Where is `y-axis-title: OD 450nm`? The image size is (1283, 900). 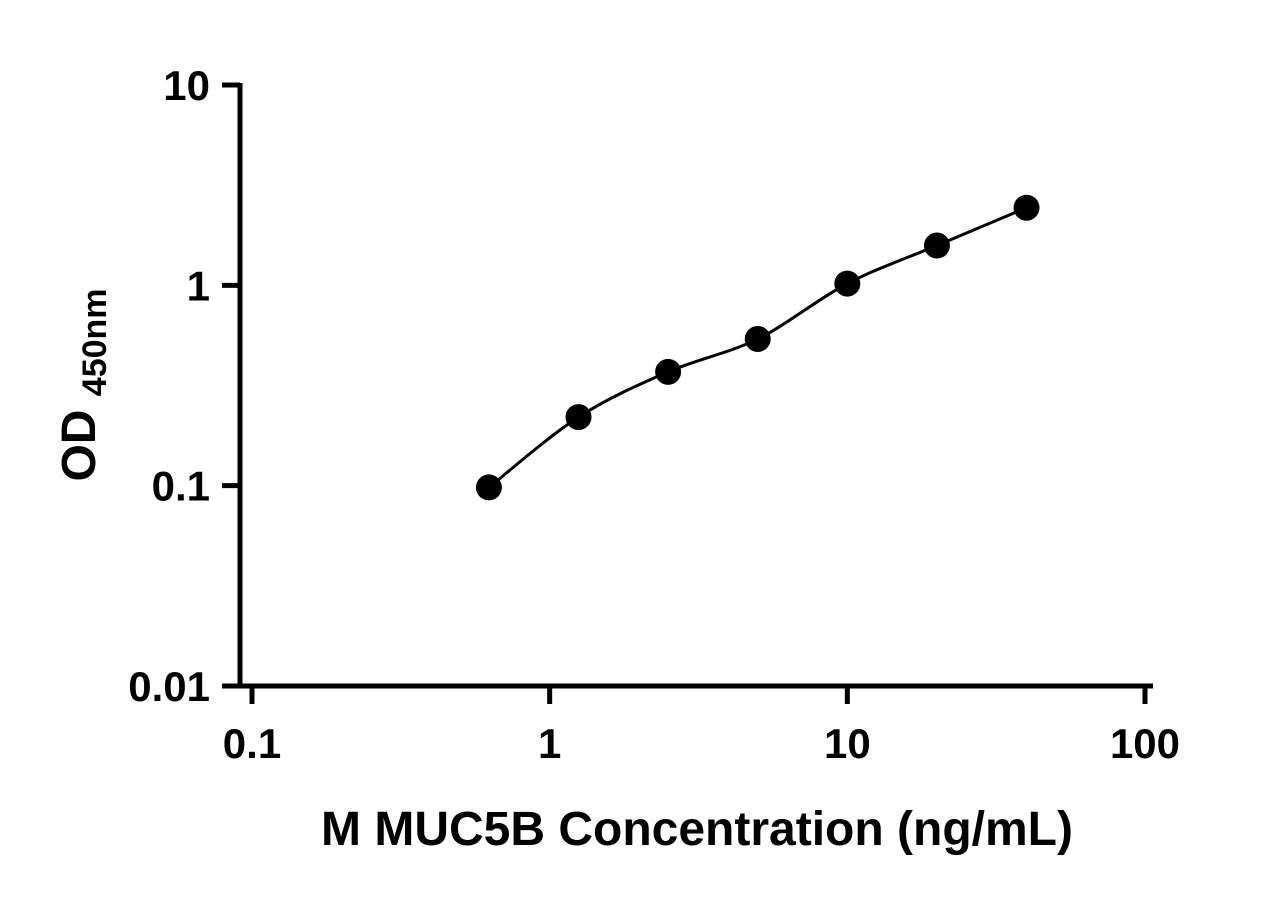 y-axis-title: OD 450nm is located at coordinates (83, 384).